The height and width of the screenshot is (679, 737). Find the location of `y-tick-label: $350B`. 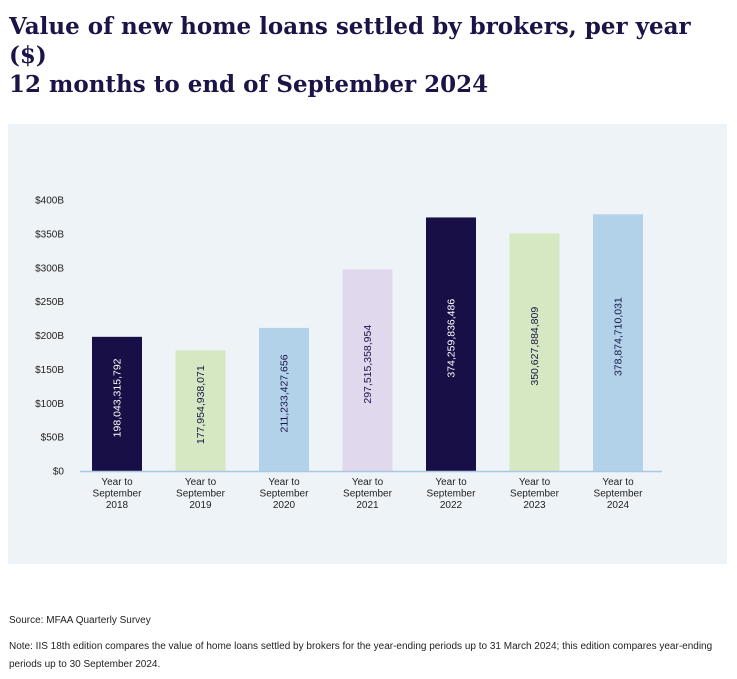

y-tick-label: $350B is located at coordinates (49, 234).